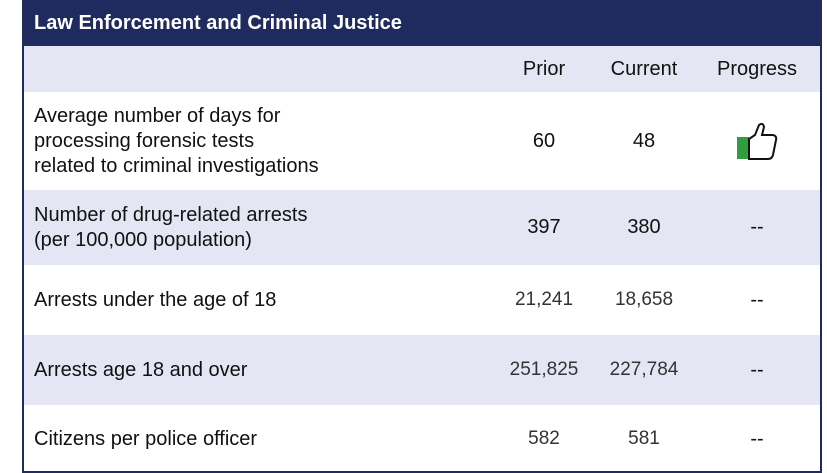  Describe the element at coordinates (144, 140) in the screenshot. I see `row-label-line: processing forensic tests` at that location.